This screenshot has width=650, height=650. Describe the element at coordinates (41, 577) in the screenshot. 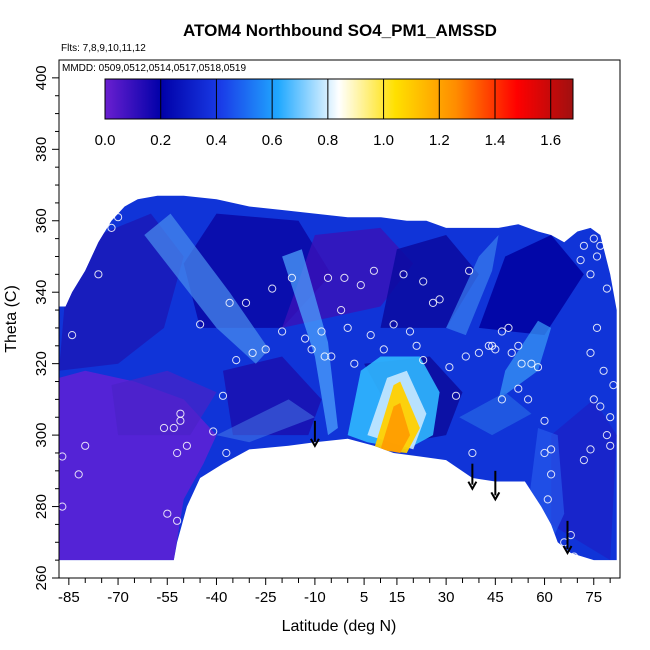

I see `y-tick-label: 260` at that location.